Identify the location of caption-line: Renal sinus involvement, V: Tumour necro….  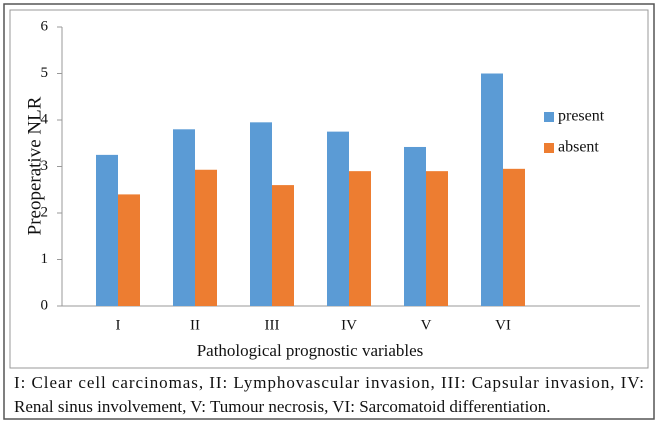
(282, 406).